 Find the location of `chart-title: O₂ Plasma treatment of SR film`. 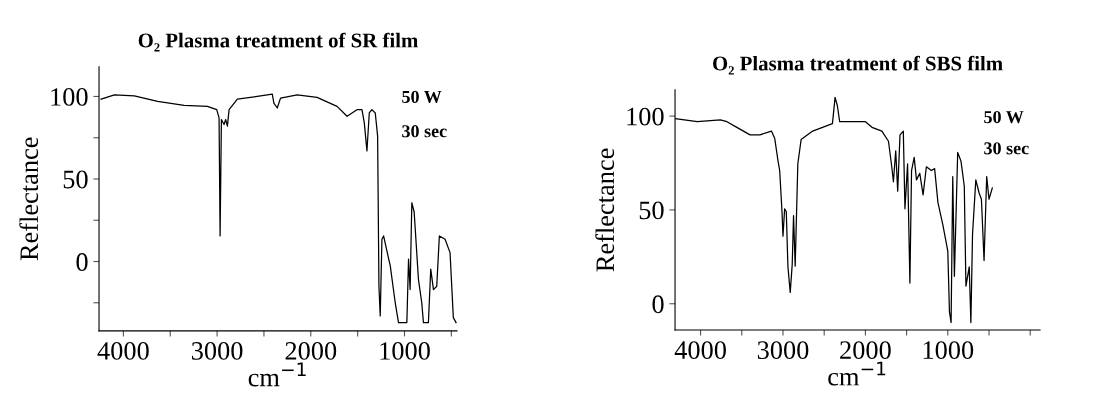

chart-title: O₂ Plasma treatment of SR film is located at coordinates (278, 42).